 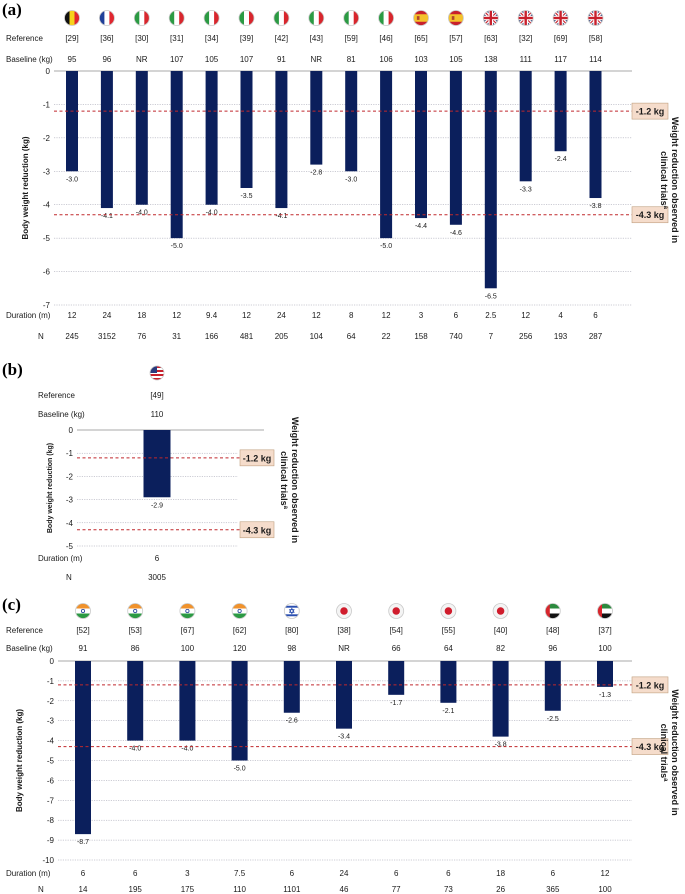 I want to click on usa-flag-icon, so click(x=157, y=373).